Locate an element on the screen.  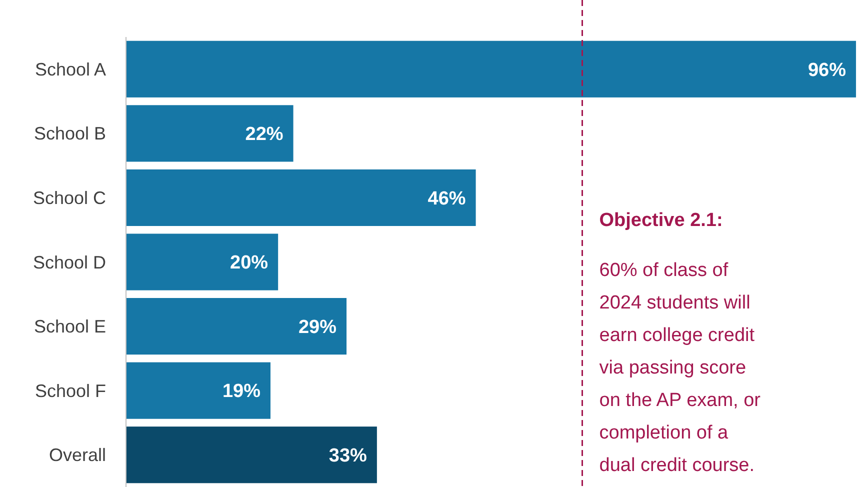
data-label: 29% is located at coordinates (317, 327).